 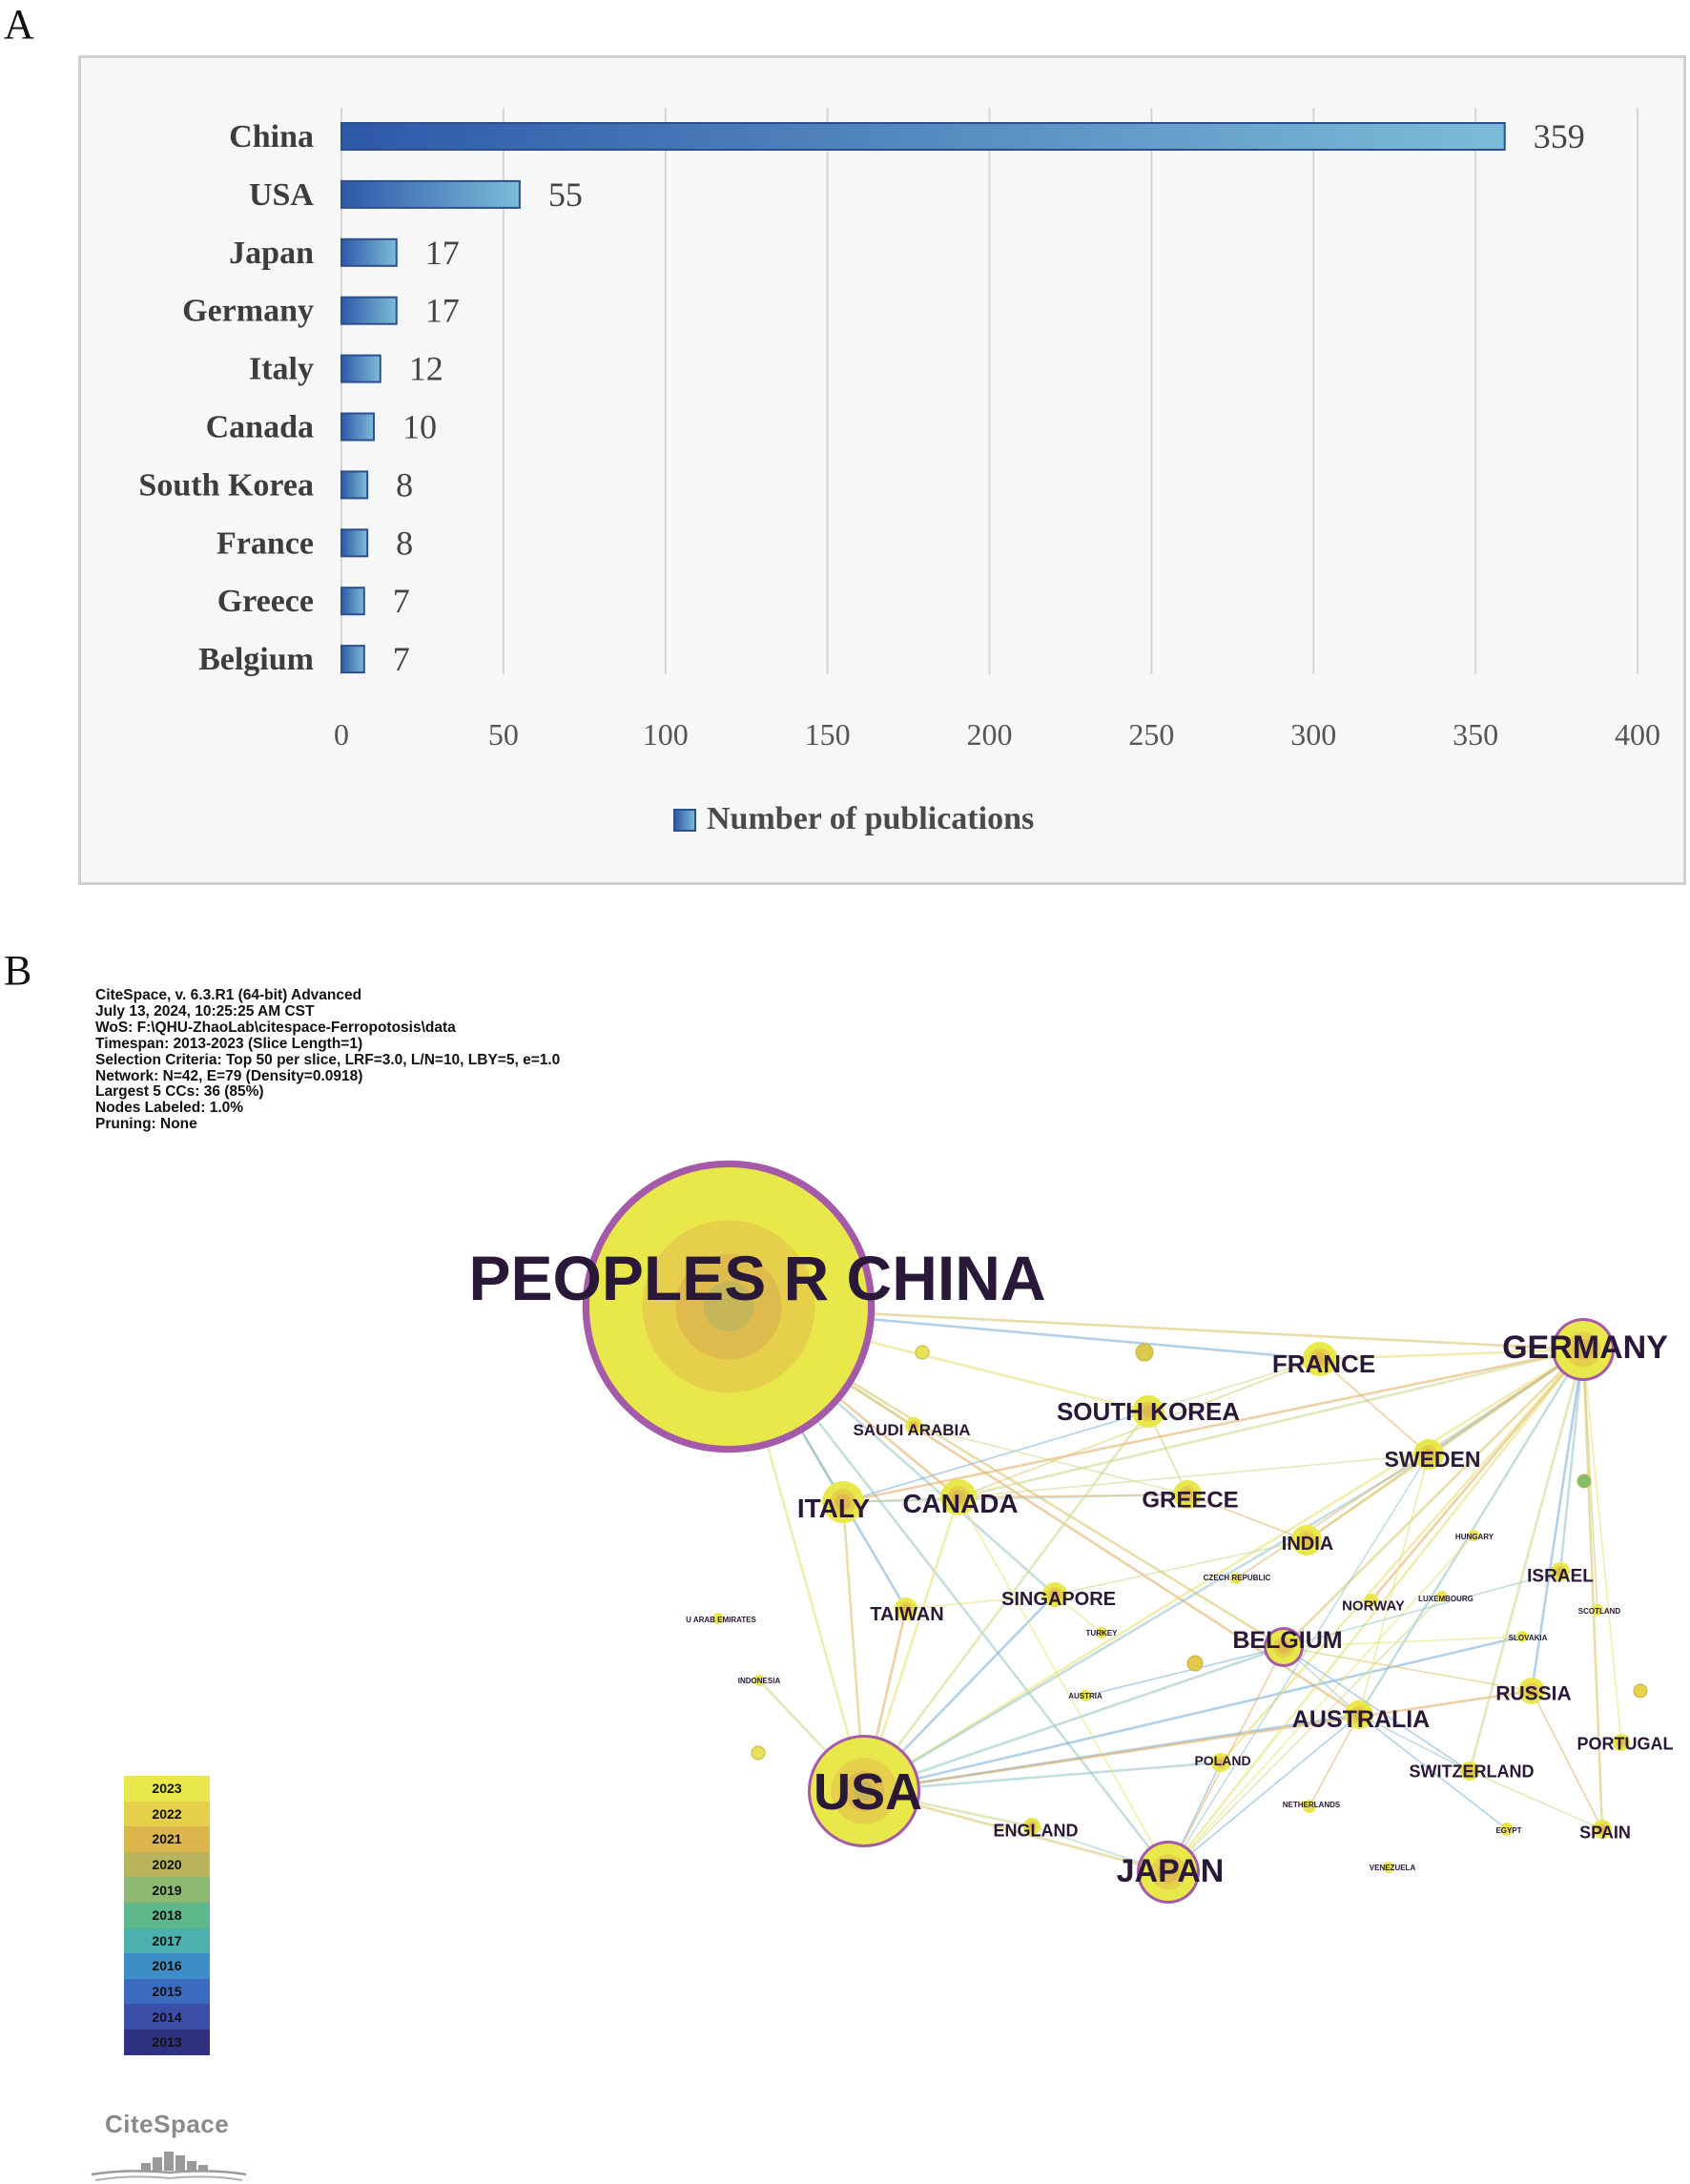 I want to click on x-tick-label: 100, so click(x=666, y=734).